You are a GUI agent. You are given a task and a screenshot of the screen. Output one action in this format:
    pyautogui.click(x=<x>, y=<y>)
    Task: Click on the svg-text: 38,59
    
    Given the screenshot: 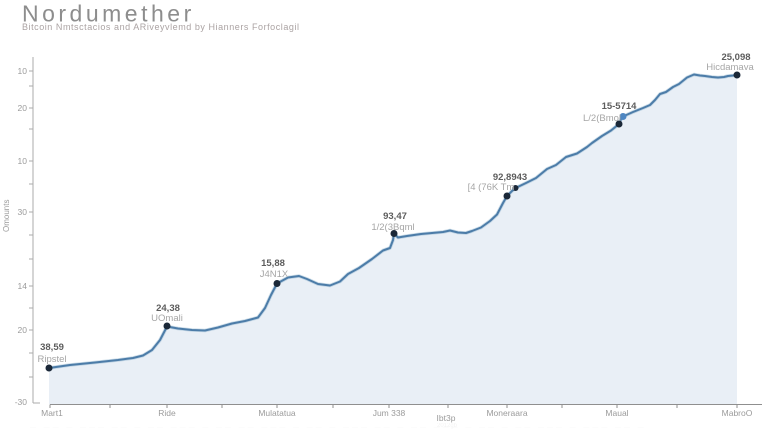 What is the action you would take?
    pyautogui.click(x=52, y=347)
    